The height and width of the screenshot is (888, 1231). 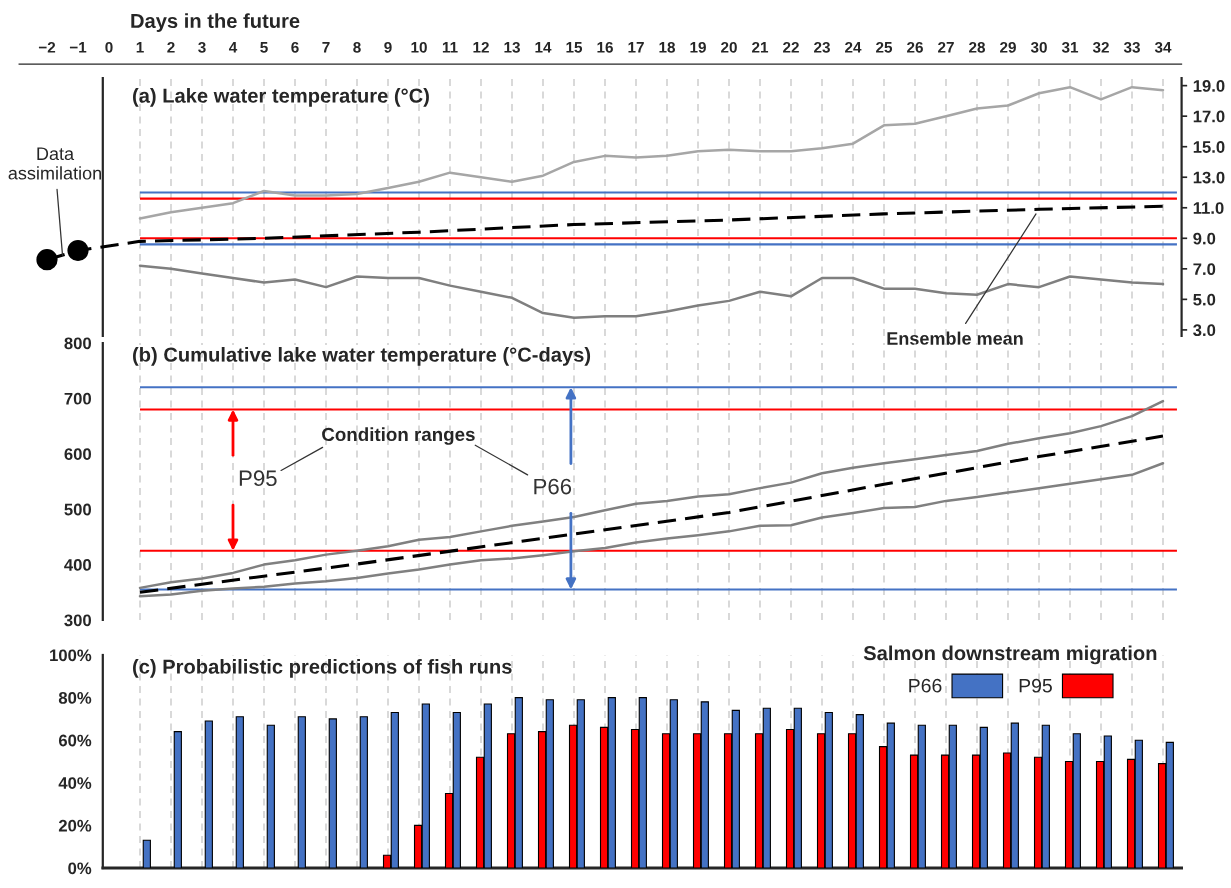 What do you see at coordinates (233, 47) in the screenshot?
I see `x-tick-label: 4` at bounding box center [233, 47].